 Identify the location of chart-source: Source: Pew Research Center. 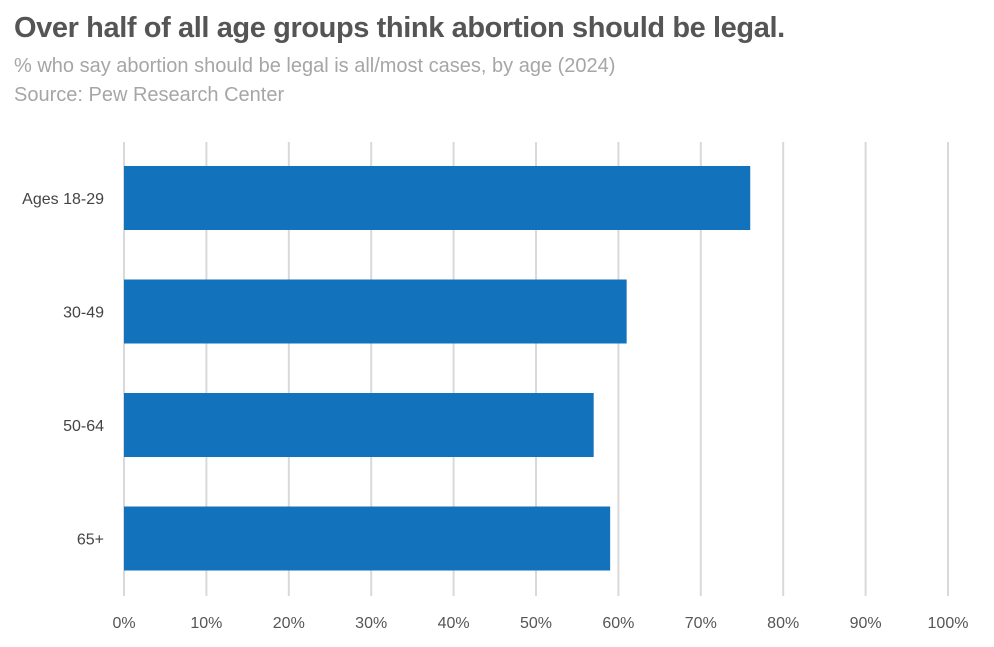
(149, 95).